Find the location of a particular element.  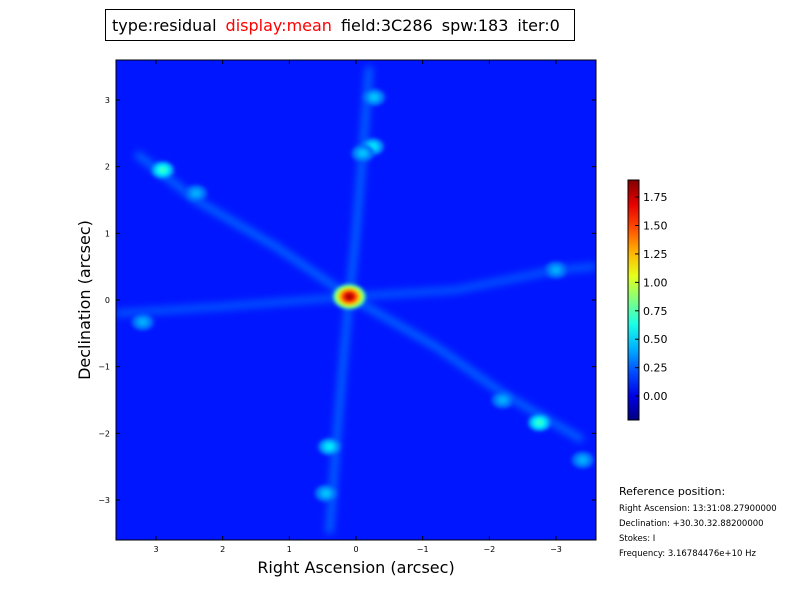

reference-frequency: Frequency: 3.16784476e+10 Hz is located at coordinates (687, 554).